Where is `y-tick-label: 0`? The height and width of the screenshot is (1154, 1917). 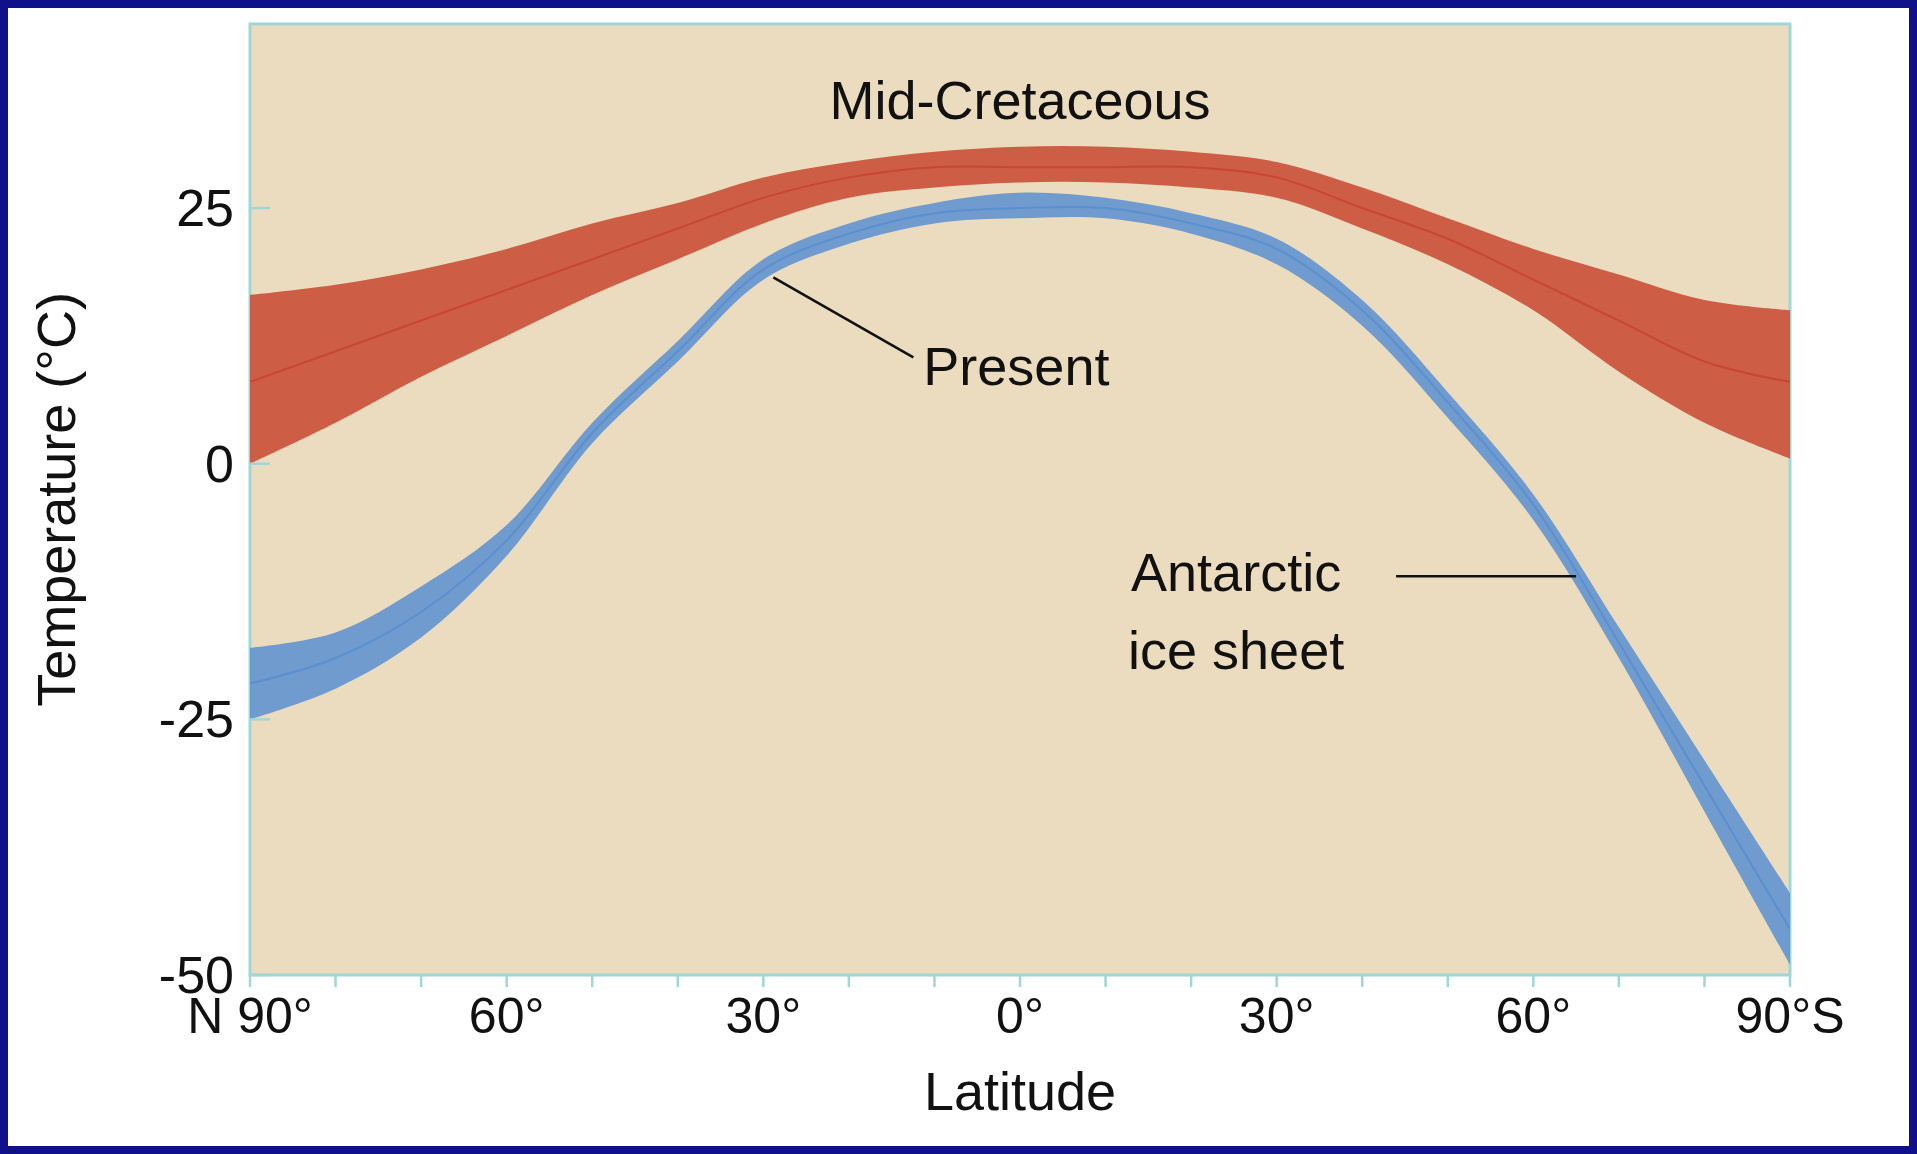 y-tick-label: 0 is located at coordinates (219, 463).